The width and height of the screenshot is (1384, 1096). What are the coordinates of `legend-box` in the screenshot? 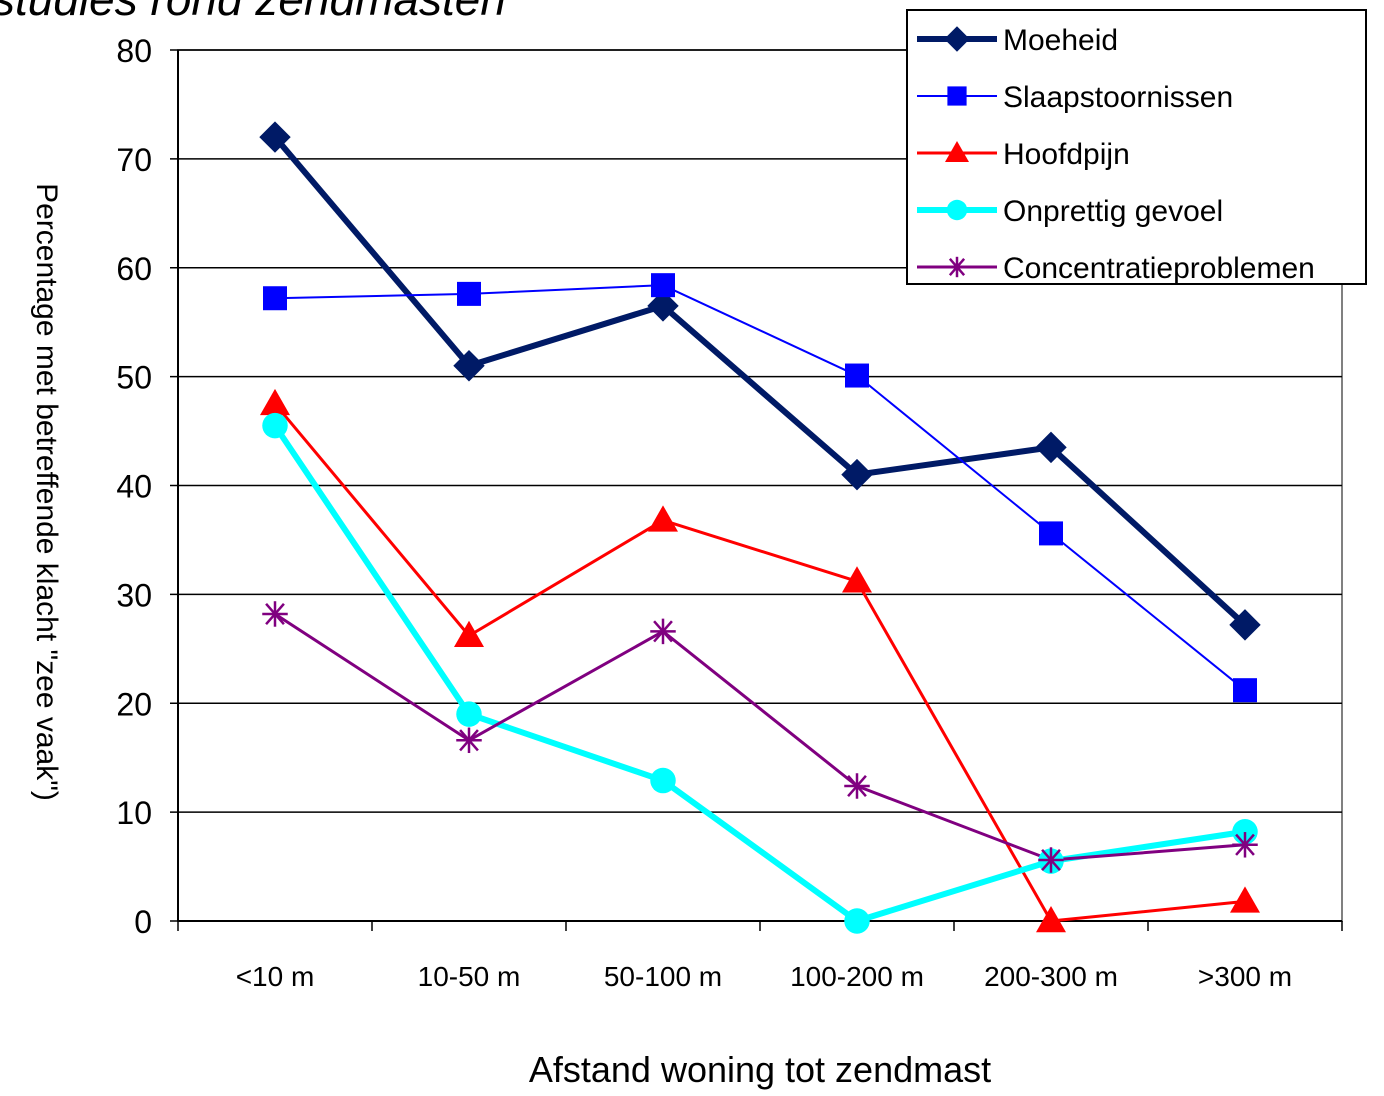 It's located at (1136, 147).